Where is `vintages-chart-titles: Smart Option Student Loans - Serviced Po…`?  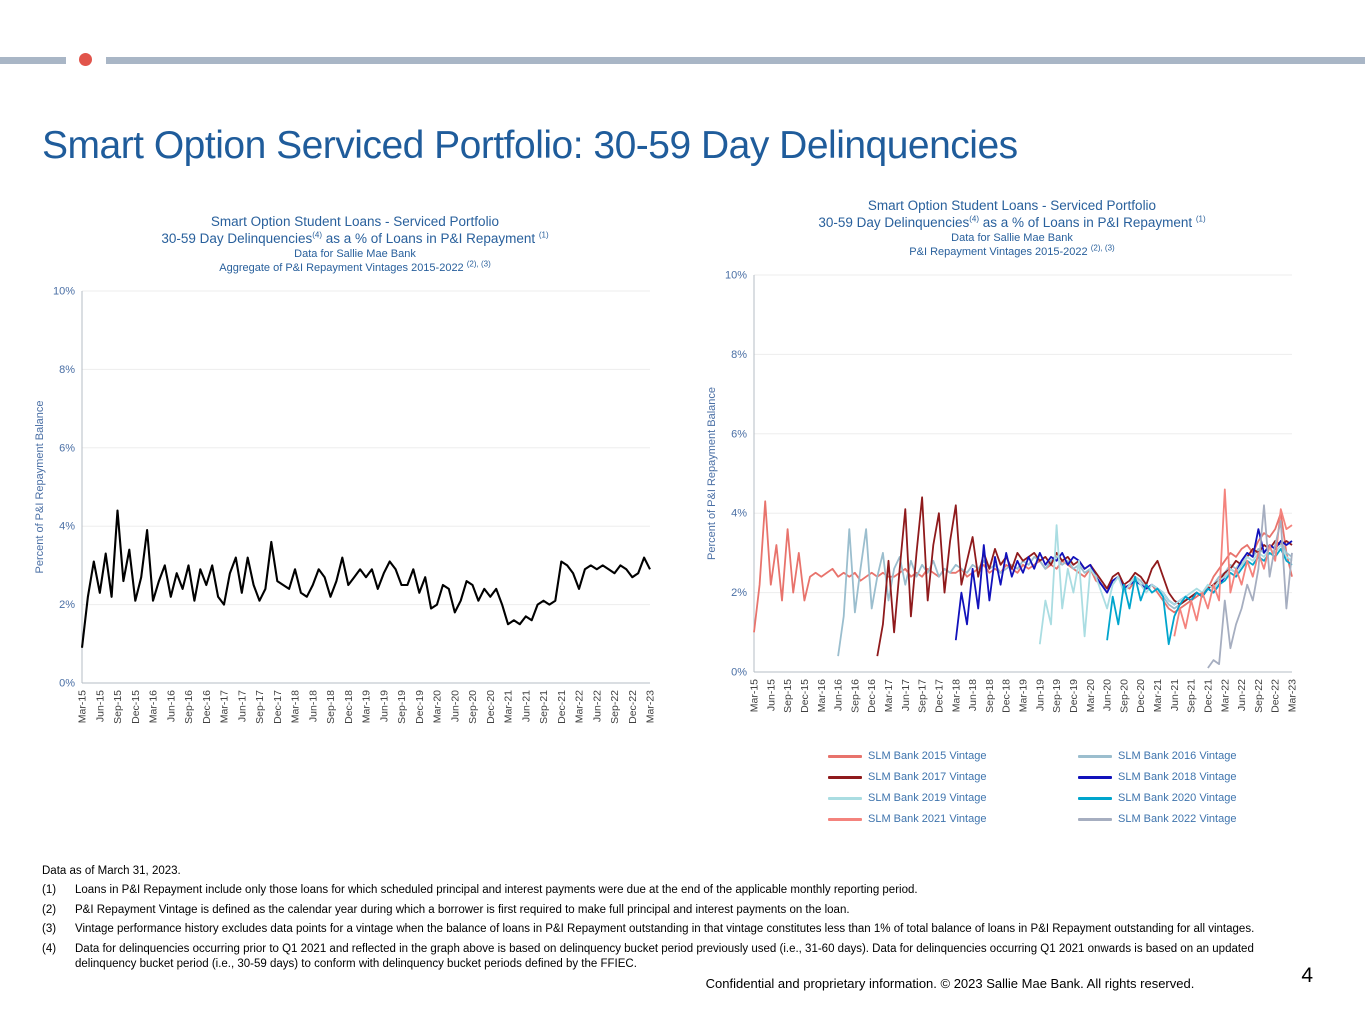 vintages-chart-titles: Smart Option Student Loans - Serviced Po… is located at coordinates (1012, 228).